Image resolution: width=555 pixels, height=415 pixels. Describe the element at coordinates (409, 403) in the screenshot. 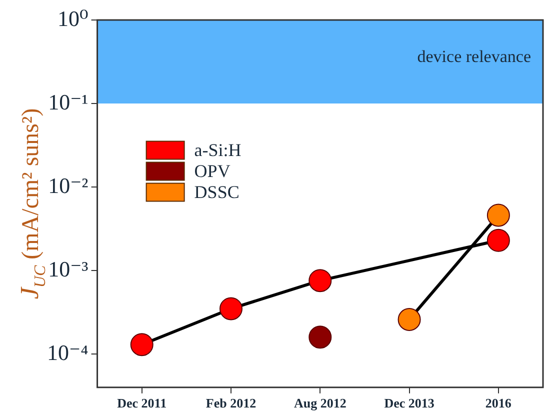

I see `x-tick-label: Dec 2013` at that location.